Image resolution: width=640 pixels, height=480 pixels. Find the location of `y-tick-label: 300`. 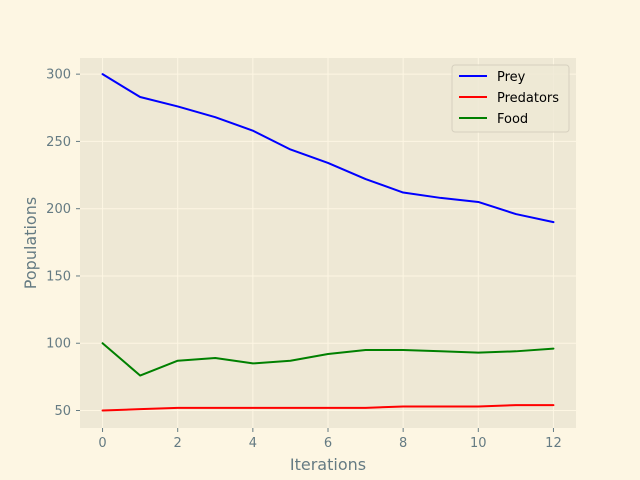

y-tick-label: 300 is located at coordinates (58, 75).